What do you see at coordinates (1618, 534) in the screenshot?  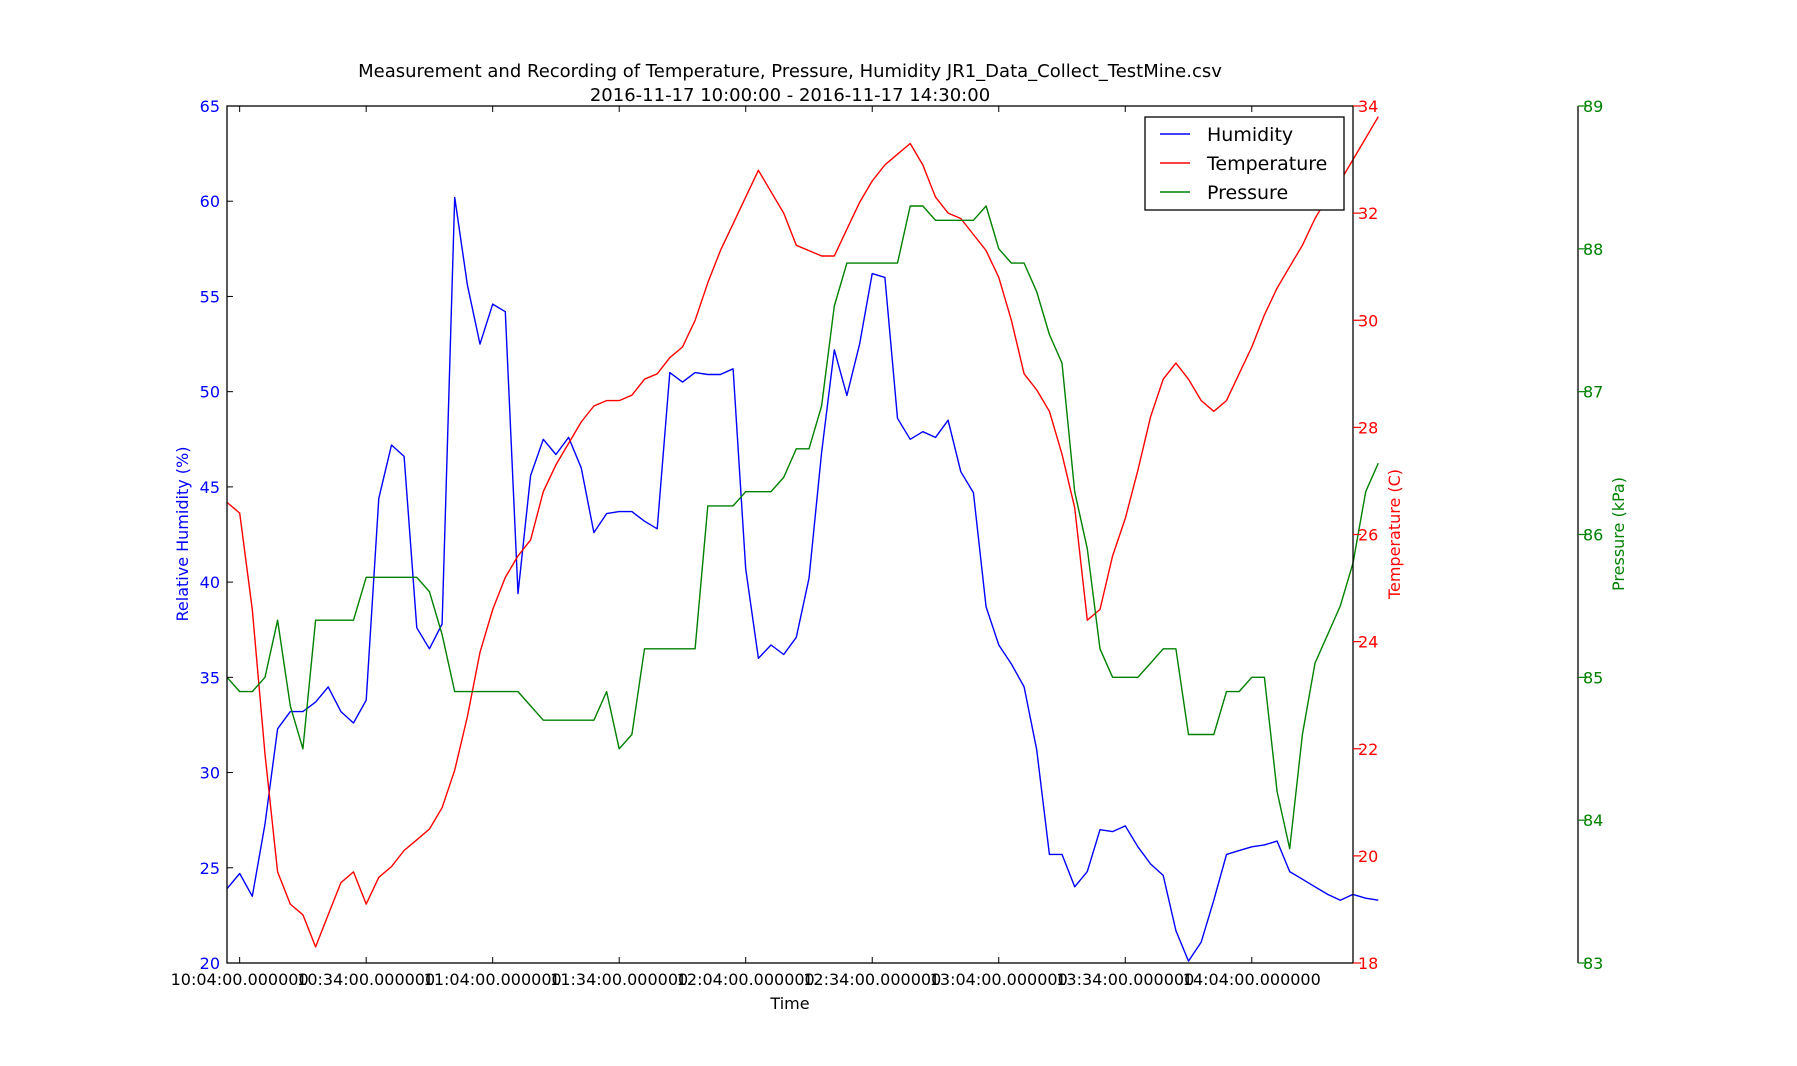 I see `y-axis-label-pressure: Pressure (kPa)` at bounding box center [1618, 534].